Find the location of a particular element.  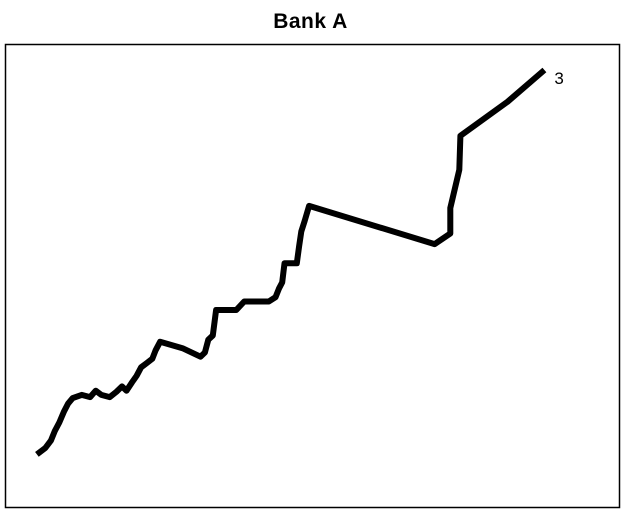

chart-title: Bank A is located at coordinates (310, 21).